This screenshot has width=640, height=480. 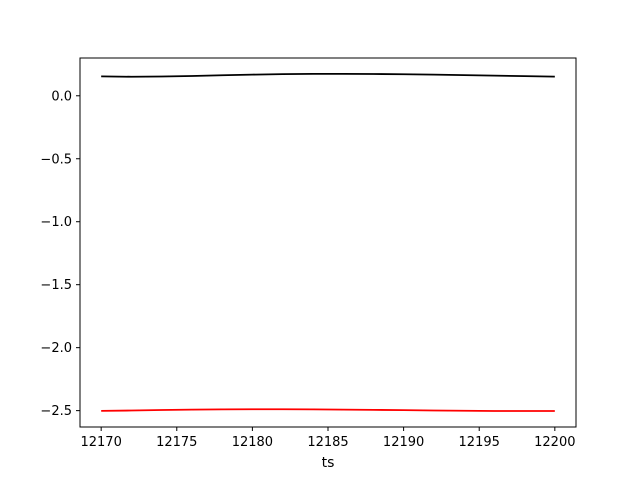 I want to click on x-tick-label: 12190, so click(x=403, y=442).